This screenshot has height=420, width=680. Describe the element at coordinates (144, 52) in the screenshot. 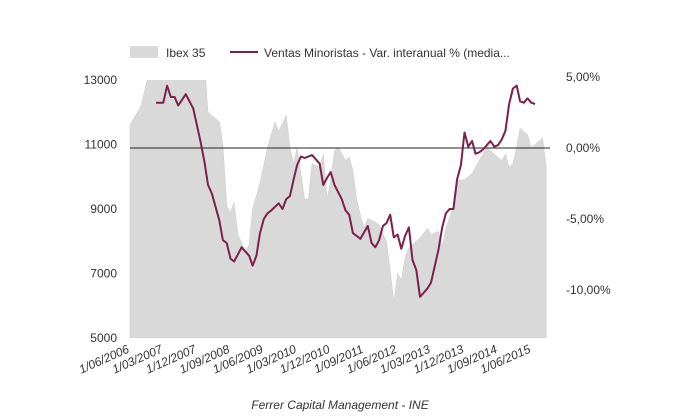

I see `legend-swatch-ibex` at that location.